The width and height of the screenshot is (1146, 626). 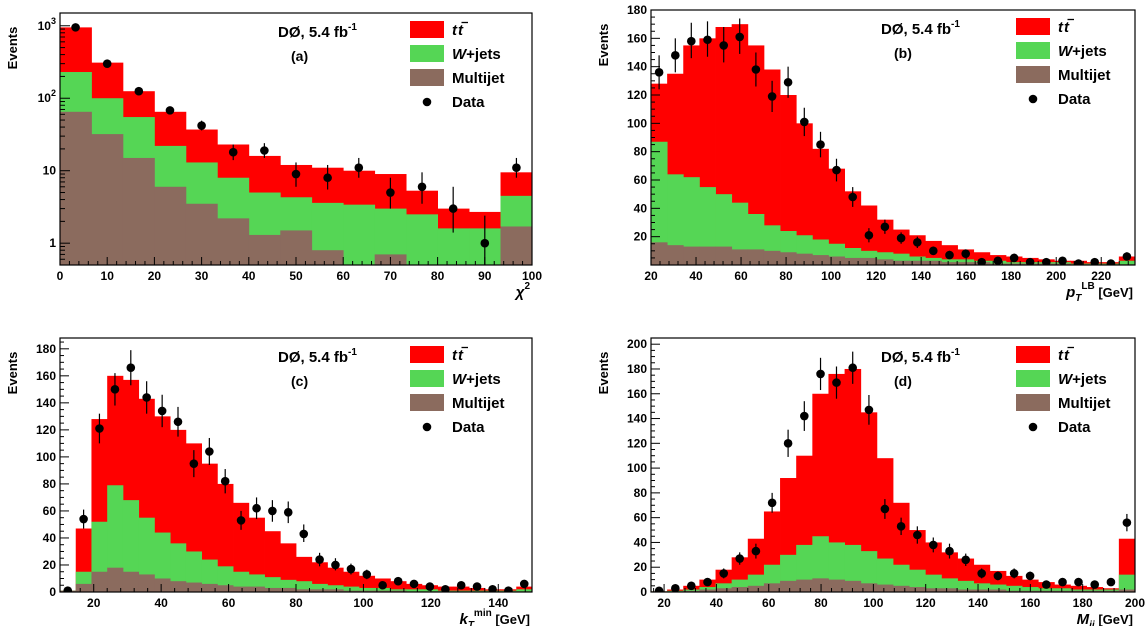 What do you see at coordinates (641, 180) in the screenshot?
I see `y-tick-label: 60` at bounding box center [641, 180].